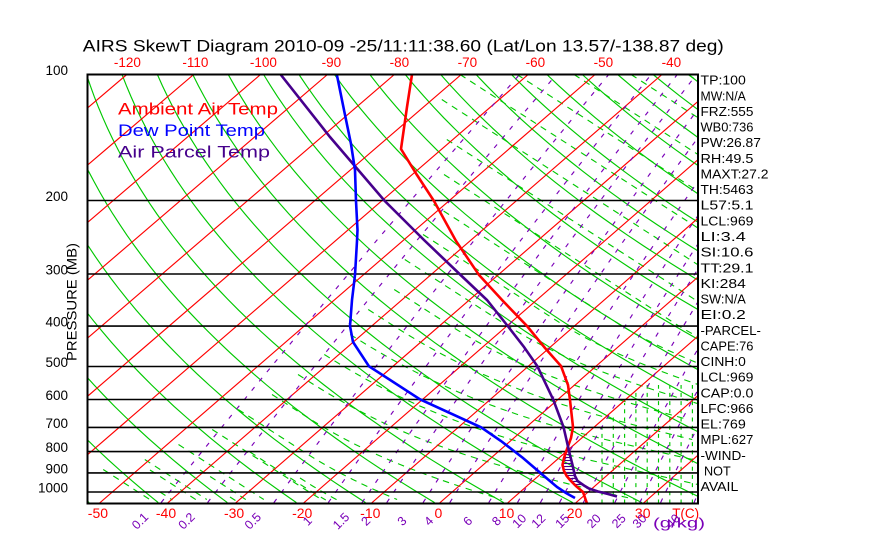  Describe the element at coordinates (195, 62) in the screenshot. I see `svg-text: -110` at that location.